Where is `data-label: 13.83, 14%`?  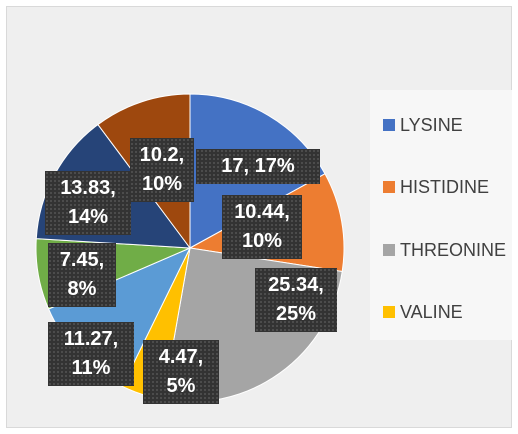 data-label: 13.83, 14% is located at coordinates (88, 203).